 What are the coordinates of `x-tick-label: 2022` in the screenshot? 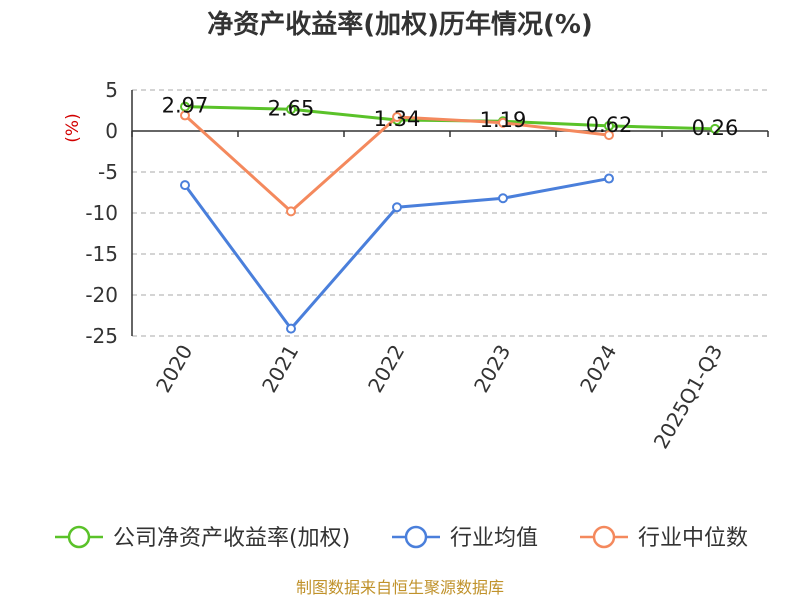 It's located at (386, 369).